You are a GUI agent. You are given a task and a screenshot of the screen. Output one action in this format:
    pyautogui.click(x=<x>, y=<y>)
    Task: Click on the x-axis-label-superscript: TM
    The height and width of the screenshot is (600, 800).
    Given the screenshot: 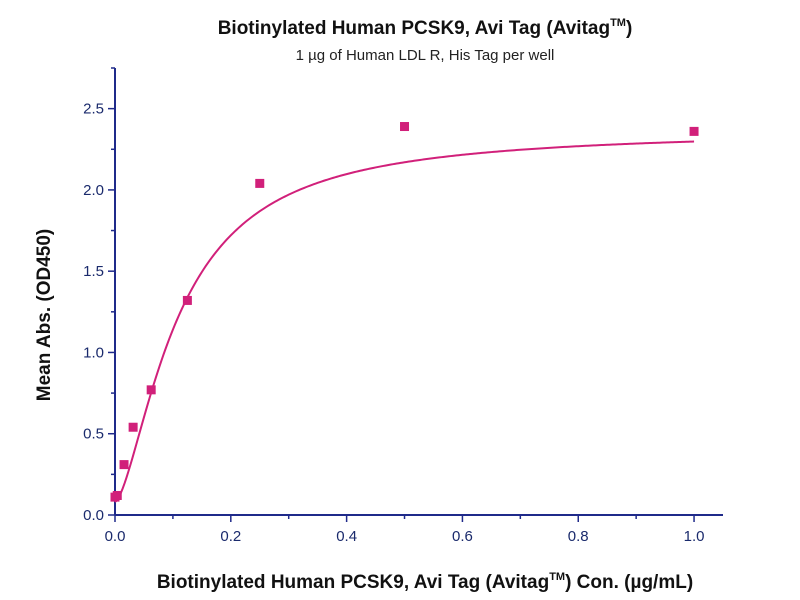 What is the action you would take?
    pyautogui.click(x=557, y=577)
    